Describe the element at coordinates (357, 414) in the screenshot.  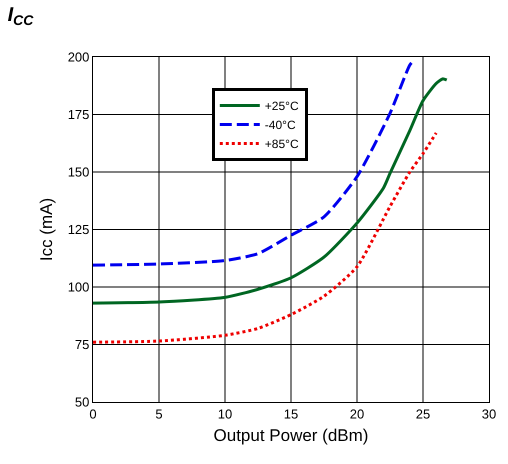
I see `x-tick-label: 20` at that location.